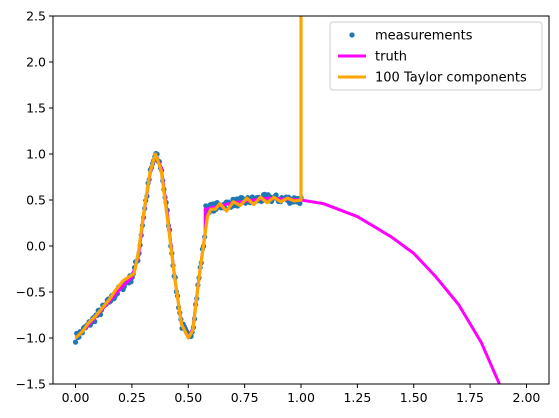 The image size is (559, 418). What do you see at coordinates (301, 397) in the screenshot?
I see `x-tick-label: 1.00` at bounding box center [301, 397].